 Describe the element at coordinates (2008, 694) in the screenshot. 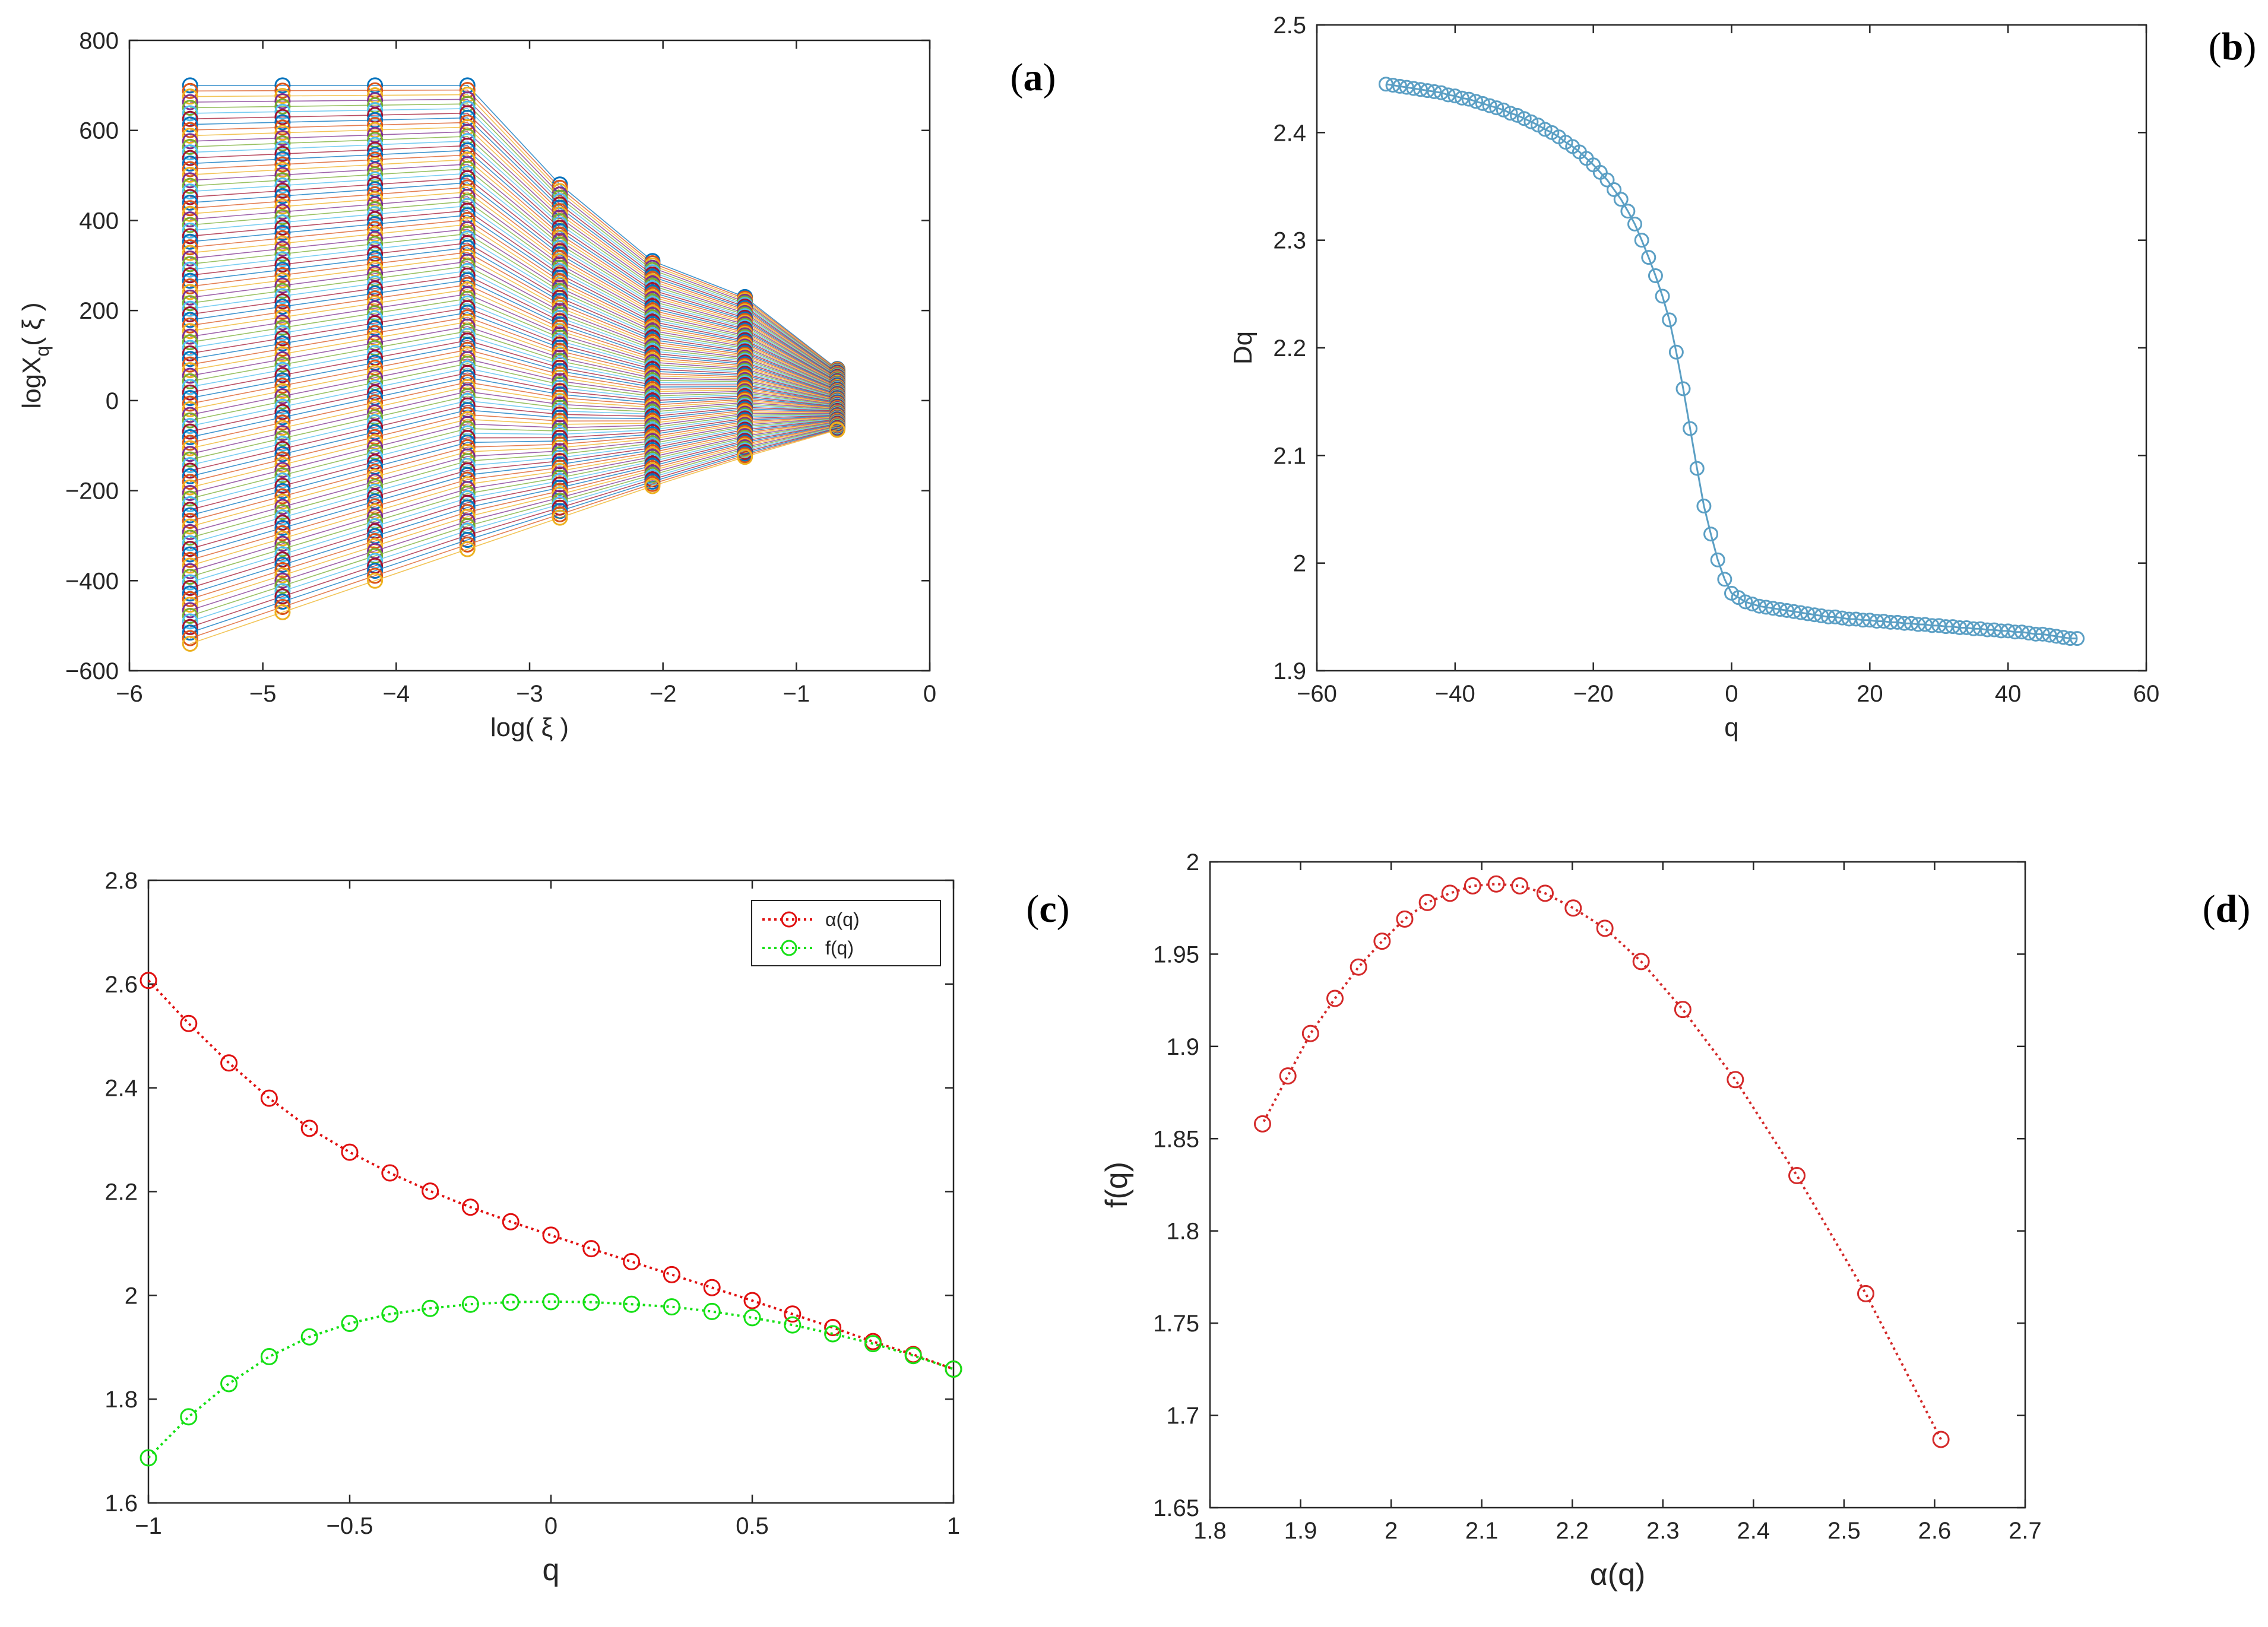

I see `x-tick-label: 40` at that location.